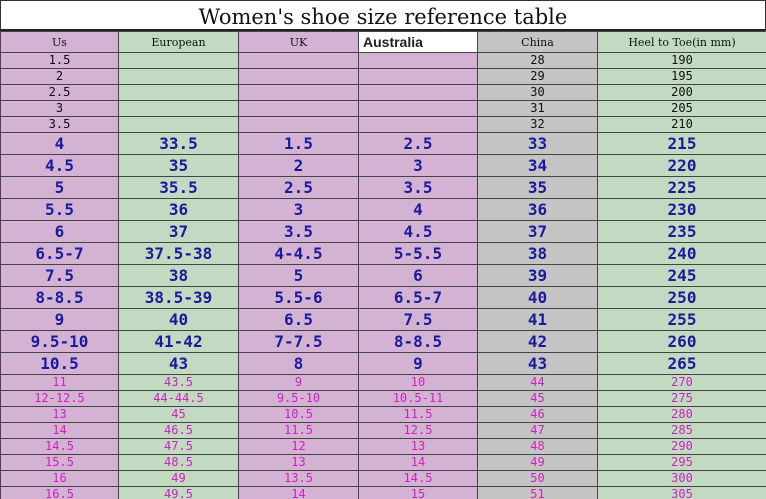  What do you see at coordinates (537, 253) in the screenshot?
I see `cell-china: 38` at bounding box center [537, 253].